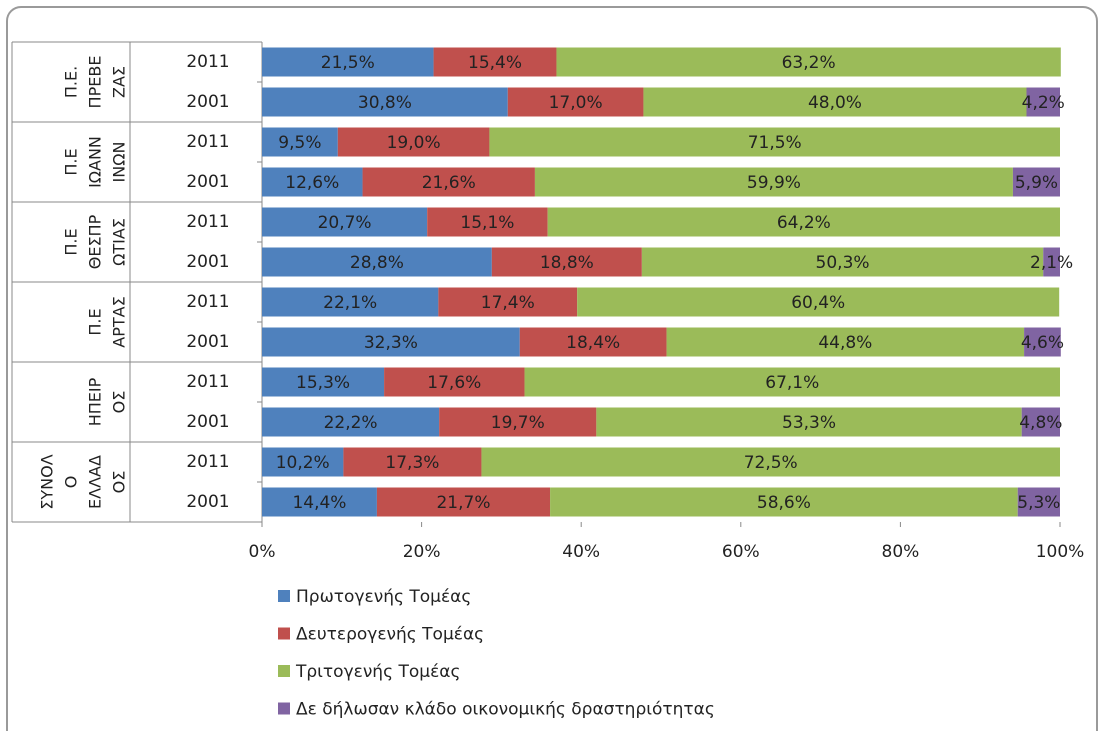  I want to click on data-label: 17,4%, so click(508, 303).